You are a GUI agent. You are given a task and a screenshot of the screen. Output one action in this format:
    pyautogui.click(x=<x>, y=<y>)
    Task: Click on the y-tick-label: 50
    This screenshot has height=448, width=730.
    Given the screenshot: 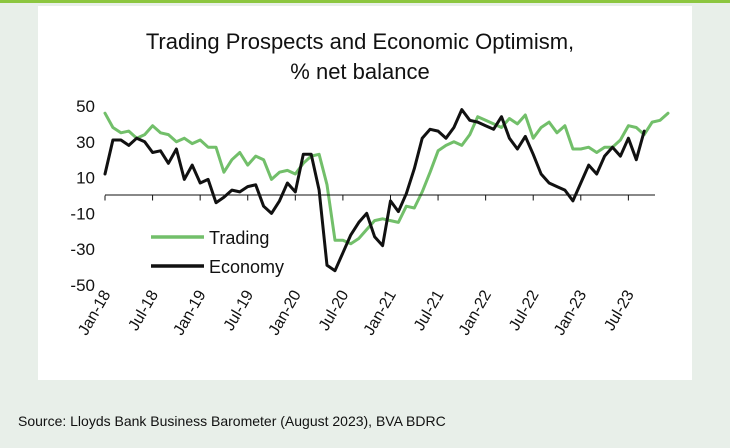 What is the action you would take?
    pyautogui.click(x=85, y=106)
    